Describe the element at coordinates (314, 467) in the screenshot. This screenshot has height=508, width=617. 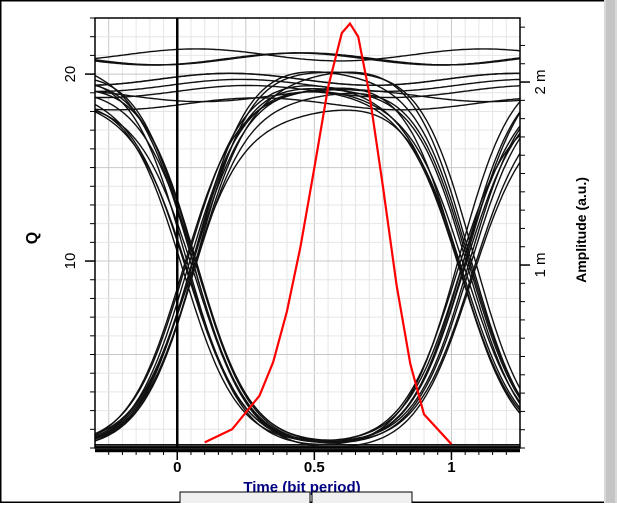
I see `x-tick-label: 0.5` at that location.